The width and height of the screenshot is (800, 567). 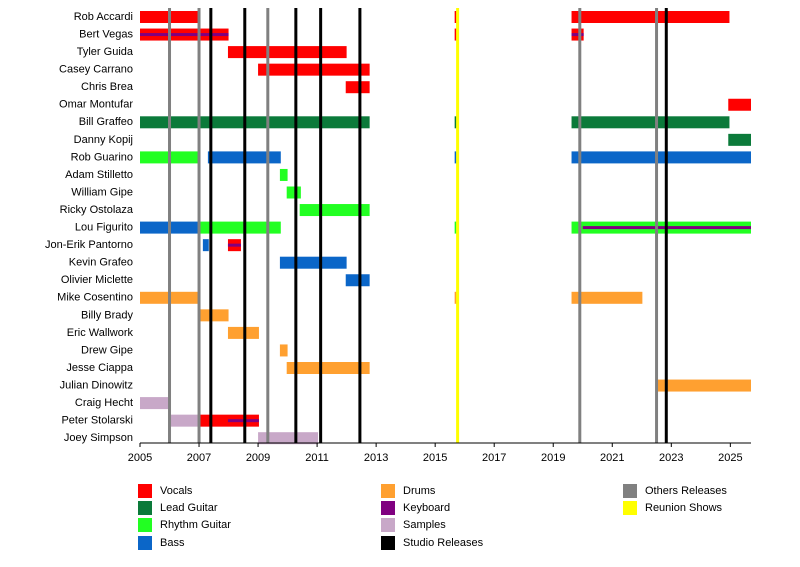 What do you see at coordinates (189, 508) in the screenshot?
I see `legend-label: Lead Guitar` at bounding box center [189, 508].